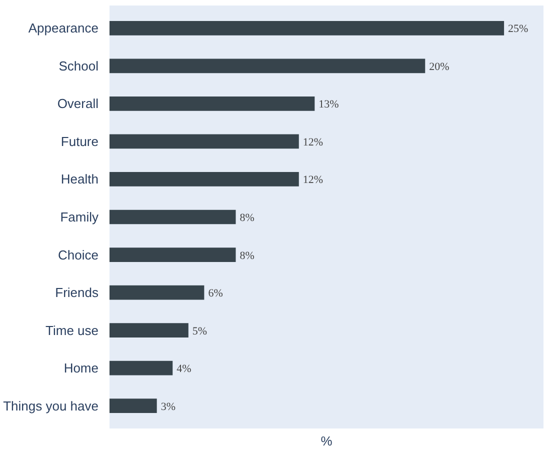 The image size is (548, 451). What do you see at coordinates (328, 104) in the screenshot?
I see `data-label: 13%` at bounding box center [328, 104].